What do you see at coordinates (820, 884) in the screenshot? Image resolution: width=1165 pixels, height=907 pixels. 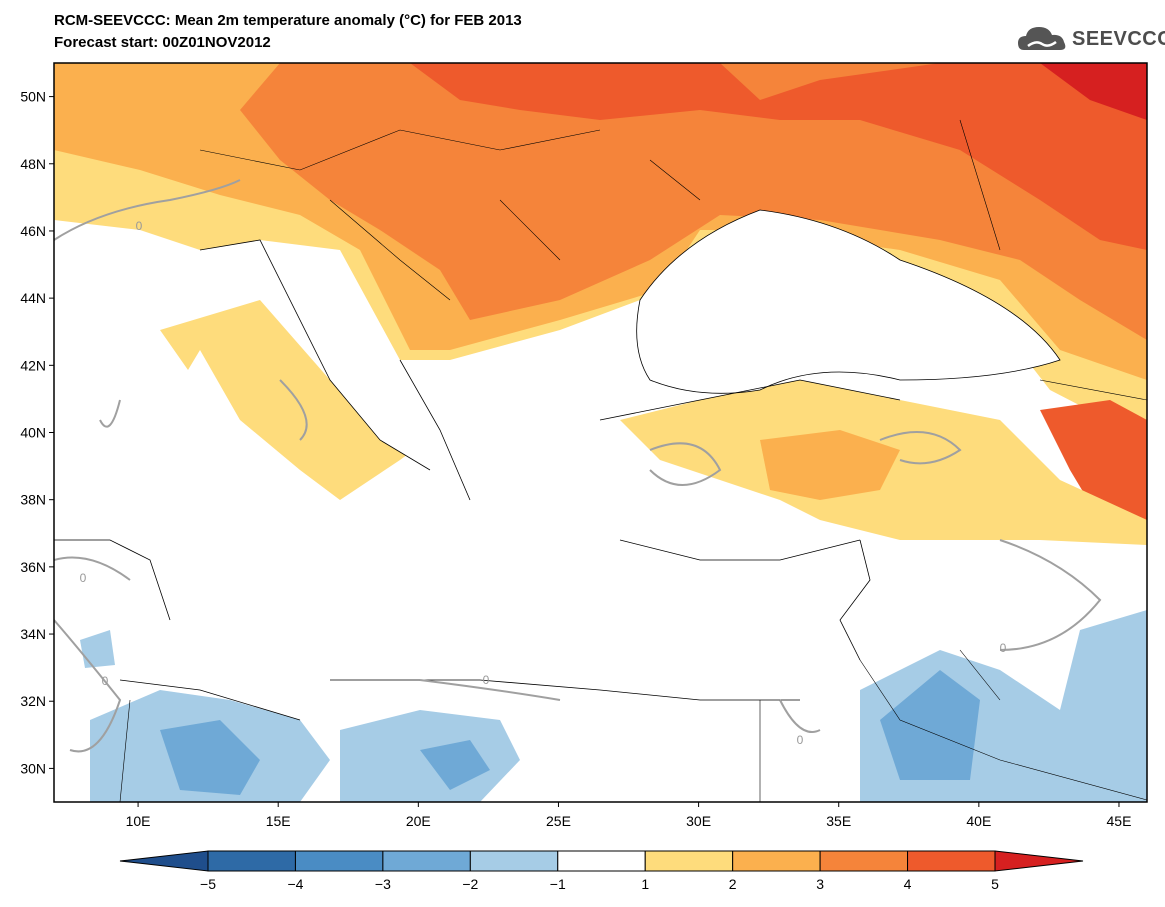 I see `colorbar-label: 3` at bounding box center [820, 884].